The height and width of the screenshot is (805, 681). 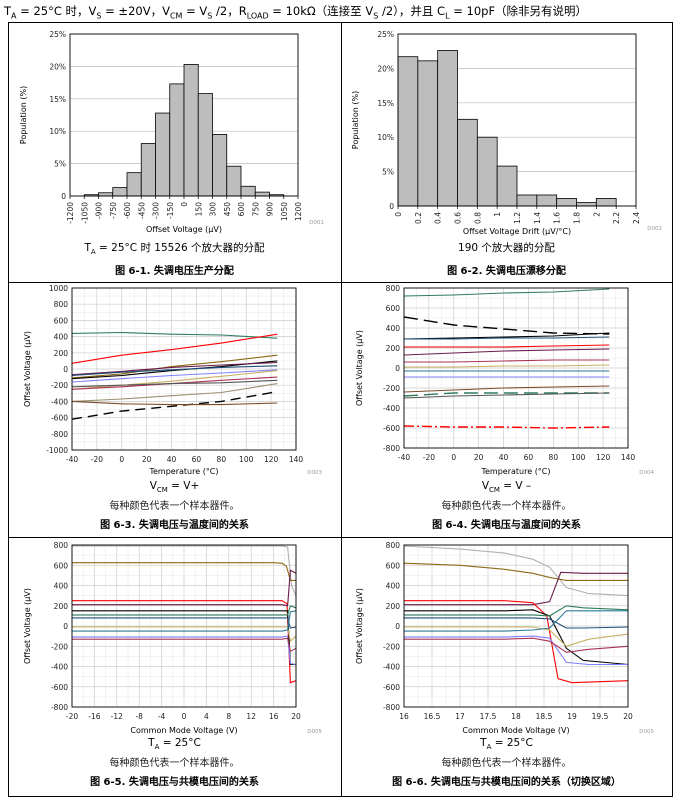 What do you see at coordinates (636, 218) in the screenshot?
I see `x-tick-label: 2.4` at bounding box center [636, 218].